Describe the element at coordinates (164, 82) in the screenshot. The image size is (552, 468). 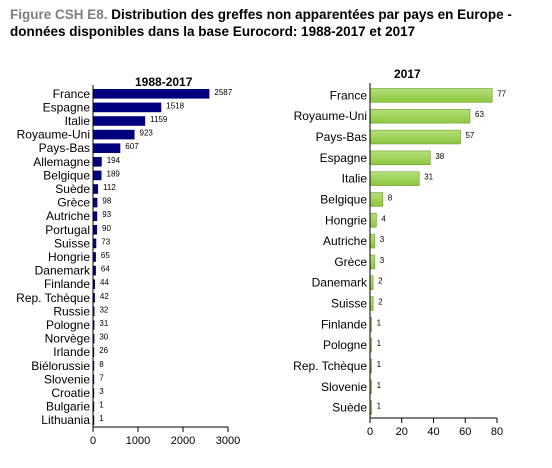
I see `panel-title-left: 1988-2017` at that location.